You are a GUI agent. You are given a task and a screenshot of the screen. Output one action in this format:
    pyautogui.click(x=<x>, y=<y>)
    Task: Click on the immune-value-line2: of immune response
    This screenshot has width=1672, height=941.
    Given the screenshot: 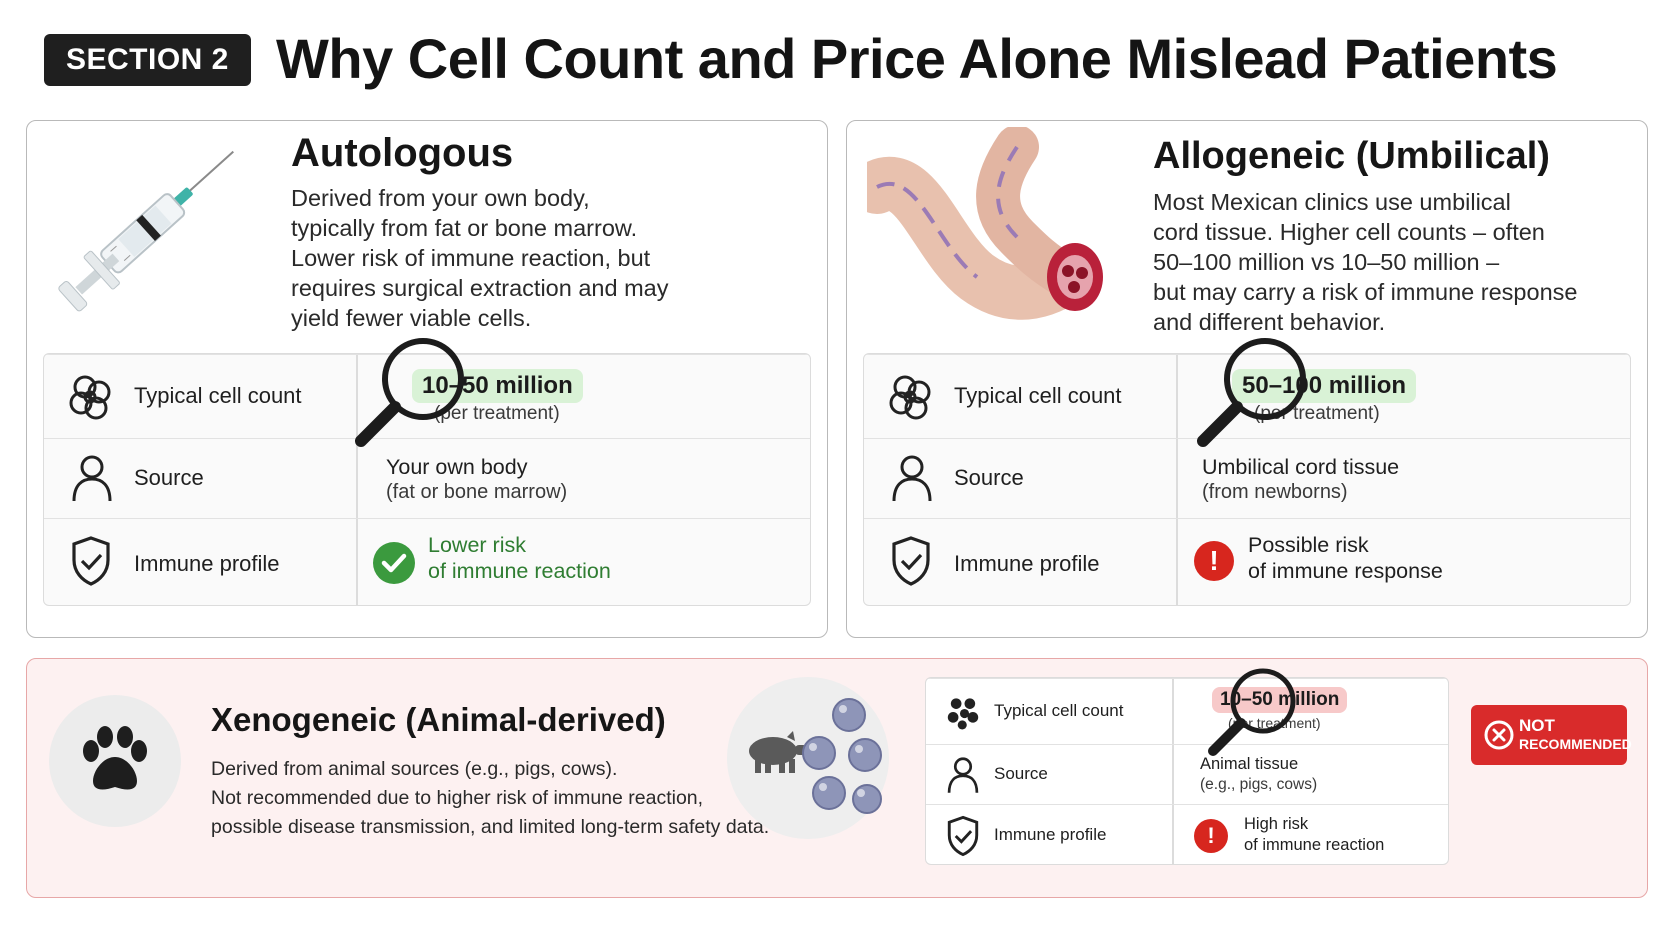 What is the action you would take?
    pyautogui.click(x=1345, y=571)
    